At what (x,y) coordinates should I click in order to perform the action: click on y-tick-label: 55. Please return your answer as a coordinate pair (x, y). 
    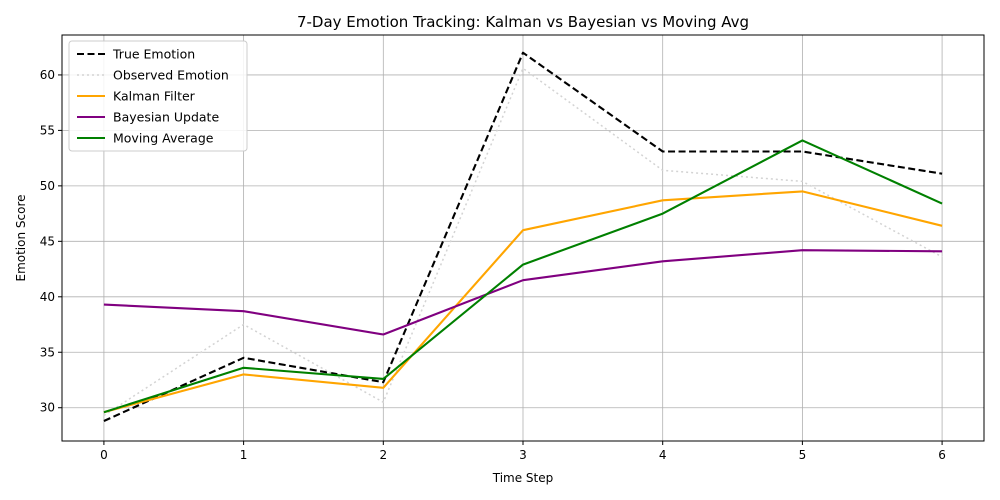
    Looking at the image, I should click on (47, 130).